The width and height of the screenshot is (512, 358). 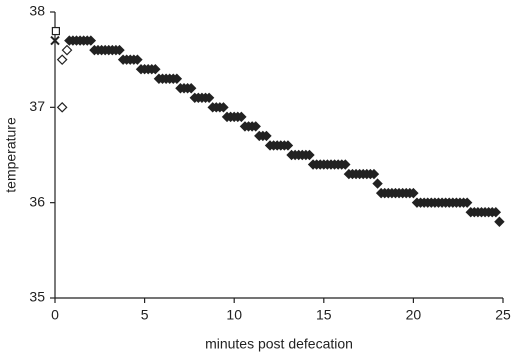 What do you see at coordinates (37, 201) in the screenshot?
I see `y-tick-label: 36` at bounding box center [37, 201].